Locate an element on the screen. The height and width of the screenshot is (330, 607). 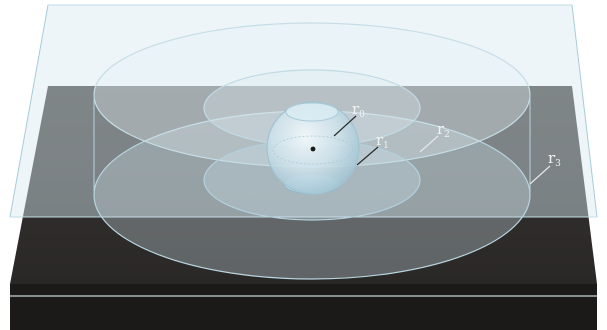
label-r1-letter: r is located at coordinates (380, 140).